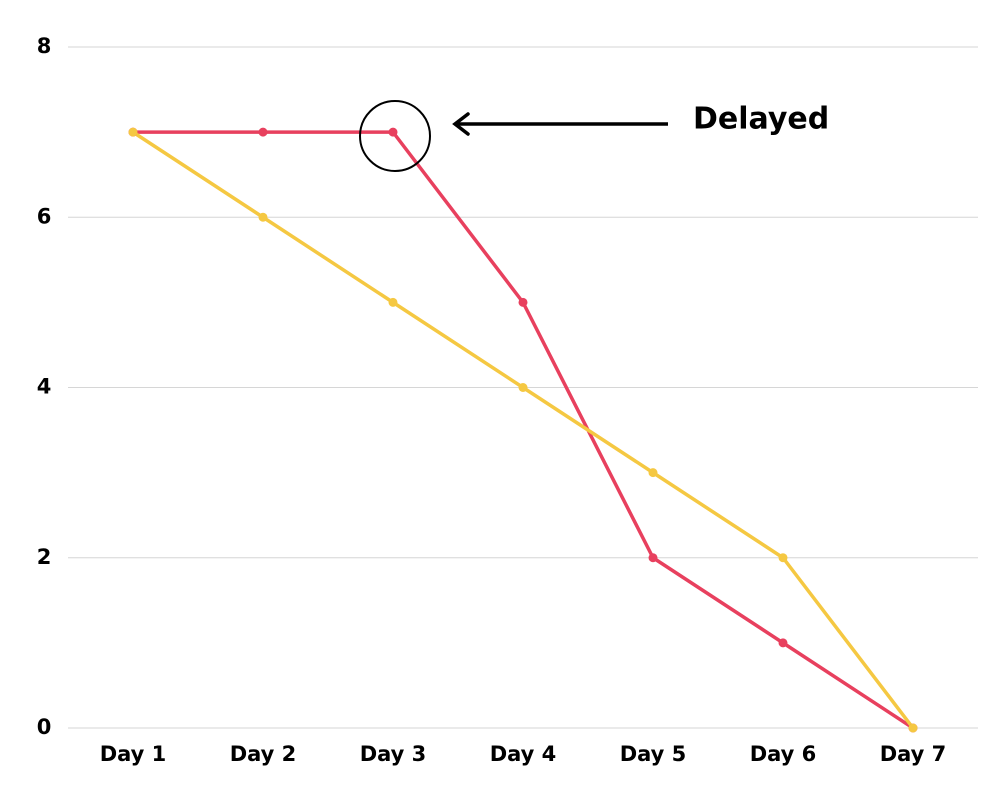  Describe the element at coordinates (44, 727) in the screenshot. I see `y-tick-label: 0` at that location.